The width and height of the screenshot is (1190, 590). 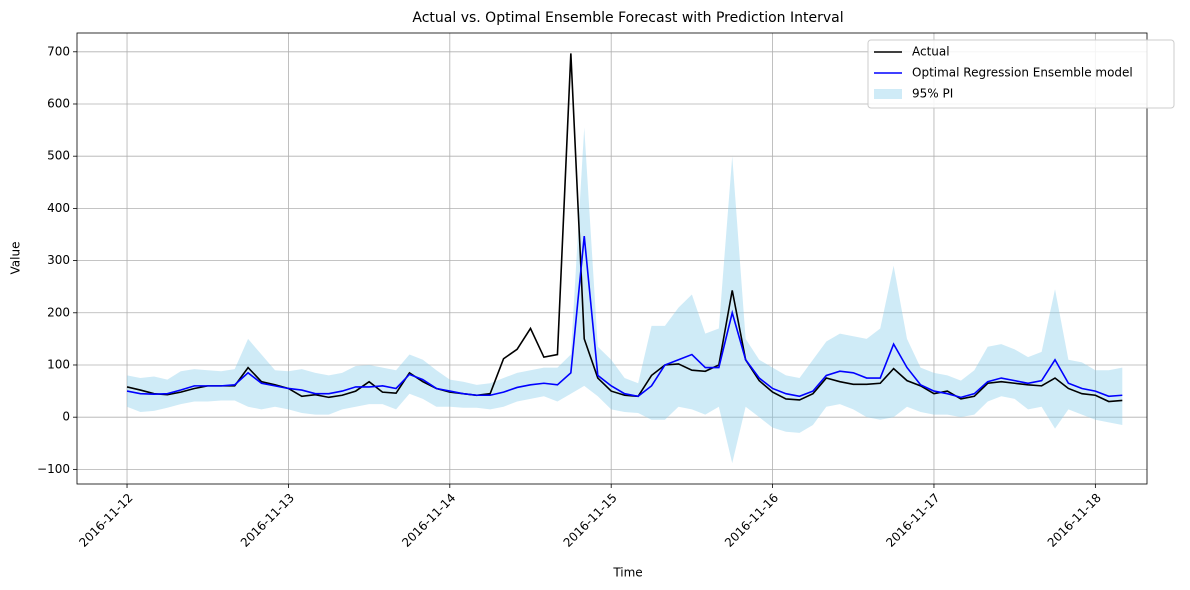 I want to click on x-tick-label: 2016-11-12, so click(x=105, y=520).